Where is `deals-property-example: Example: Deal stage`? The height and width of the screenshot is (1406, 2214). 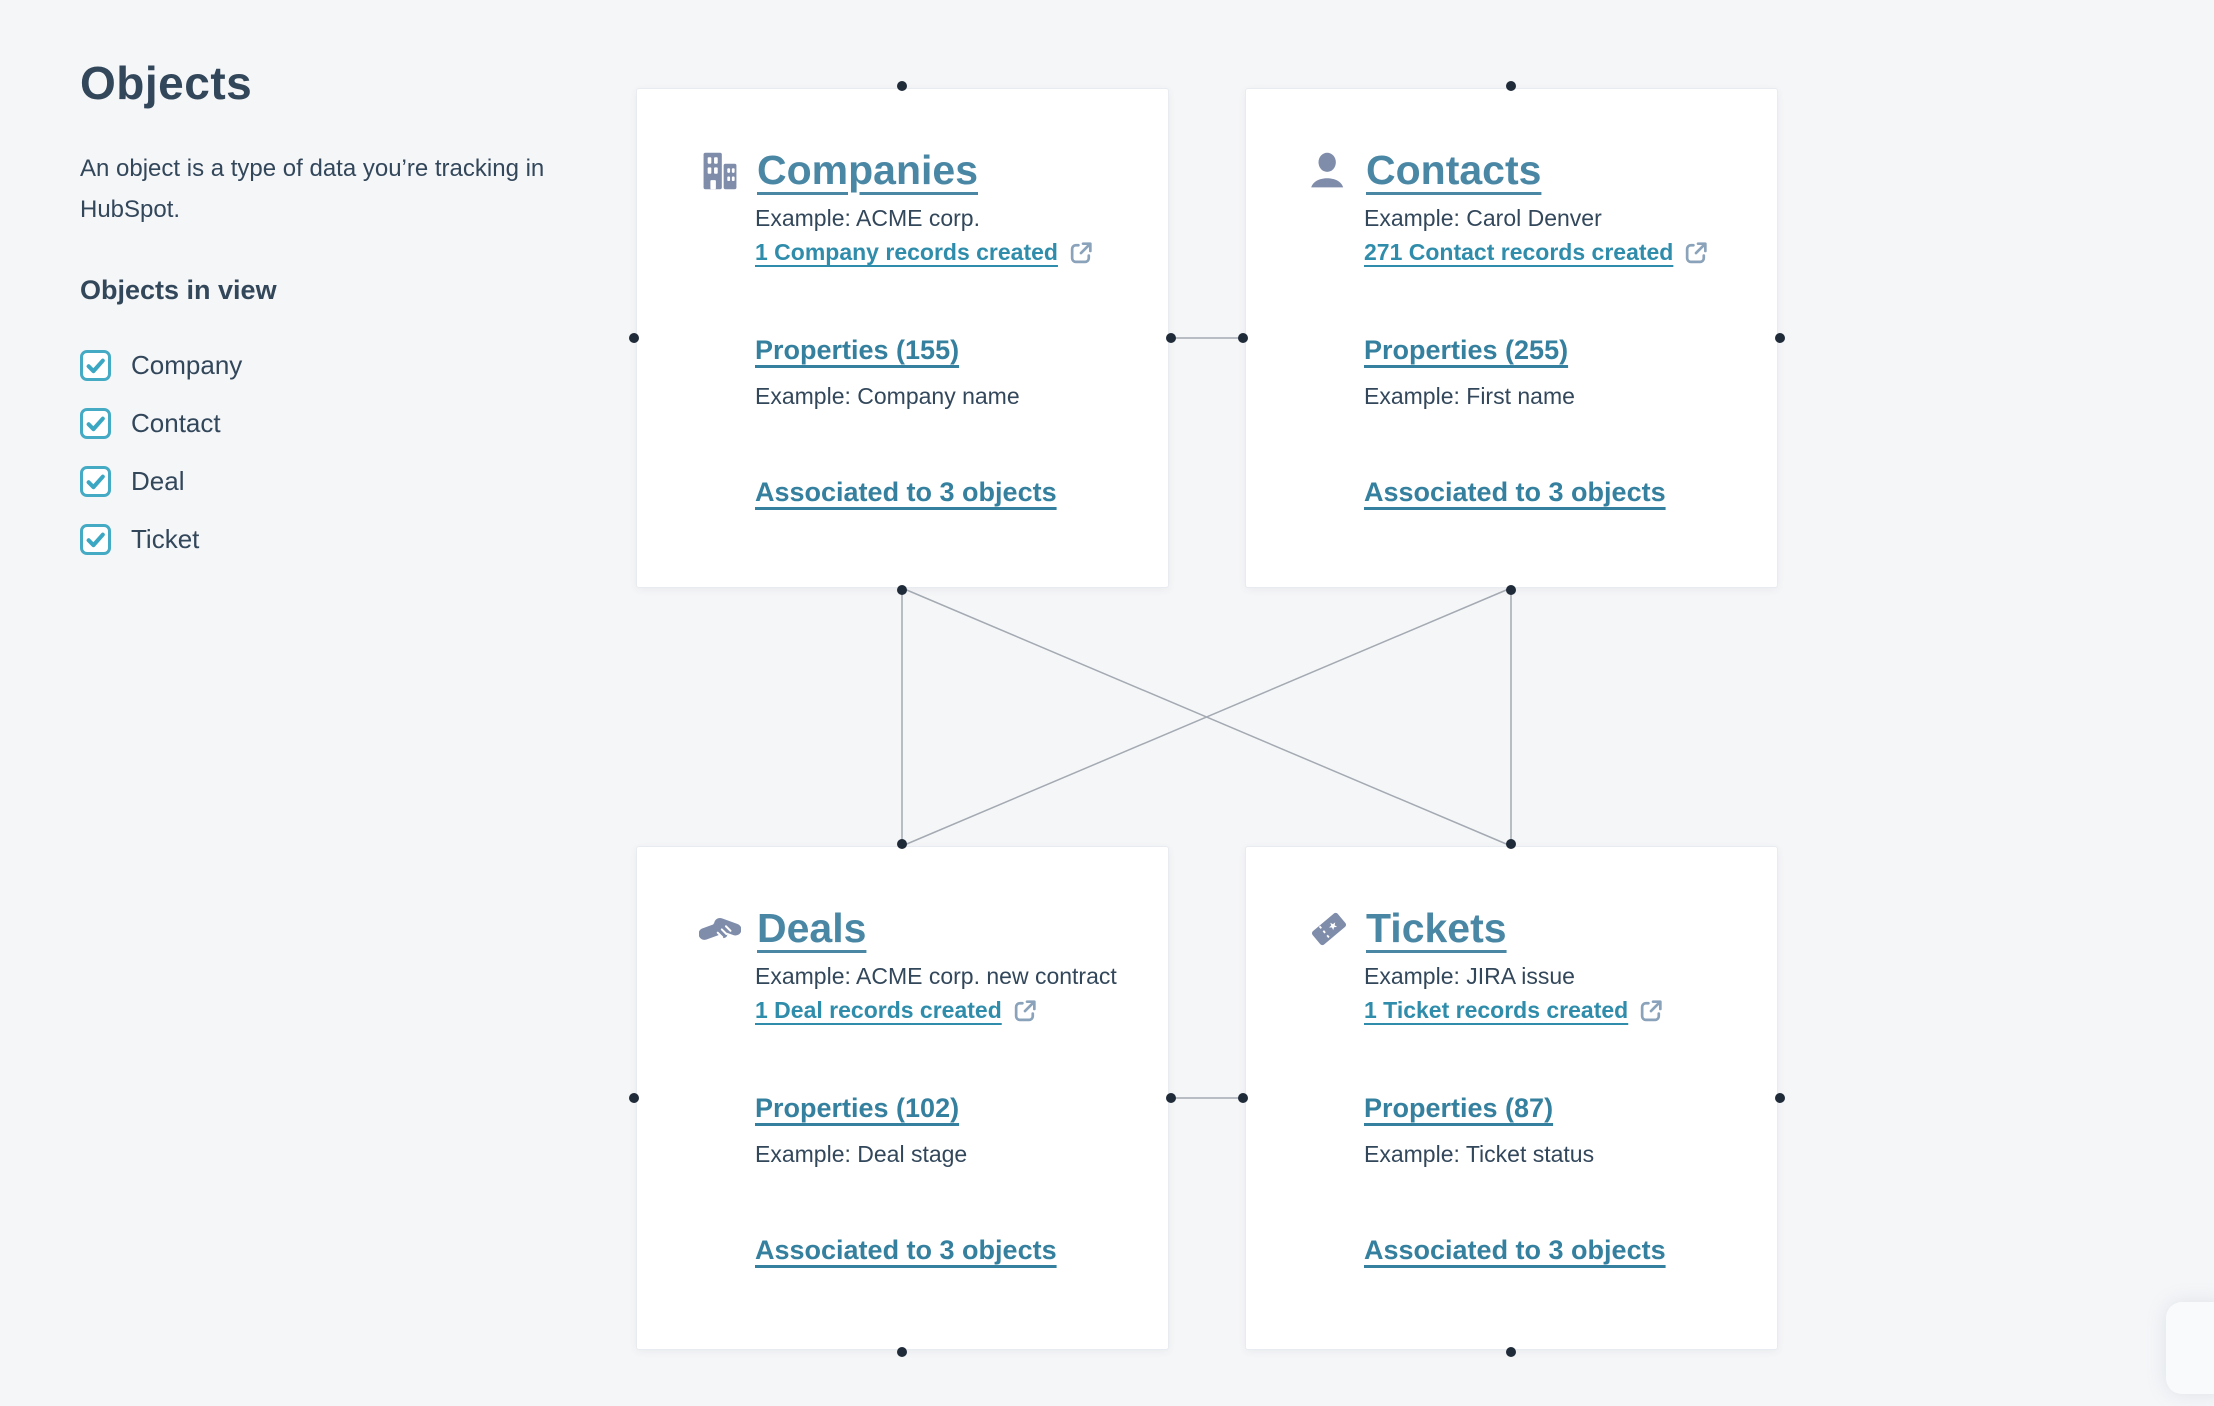
deals-property-example: Example: Deal stage is located at coordinates (861, 1154).